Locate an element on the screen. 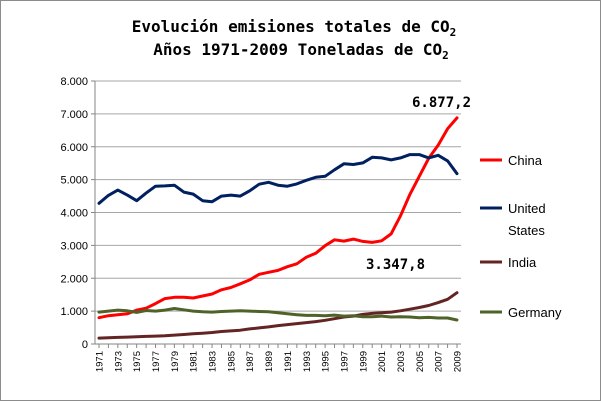  y-tick-label: 4.000 is located at coordinates (74, 214).